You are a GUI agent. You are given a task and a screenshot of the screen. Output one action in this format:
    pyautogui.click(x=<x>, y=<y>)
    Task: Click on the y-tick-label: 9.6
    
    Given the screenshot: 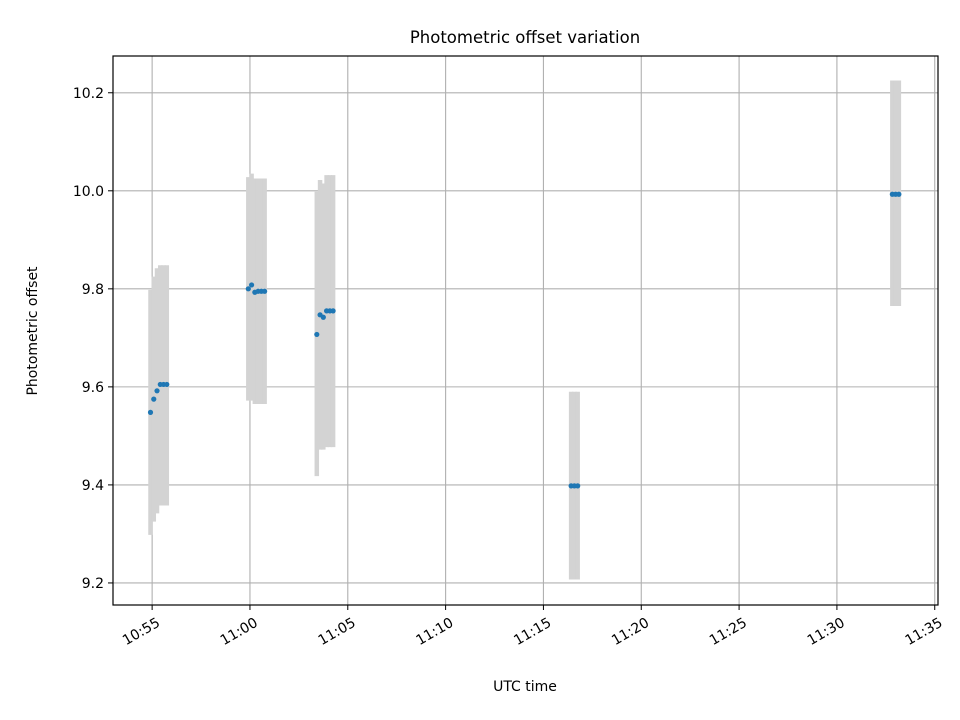 What is the action you would take?
    pyautogui.click(x=93, y=388)
    